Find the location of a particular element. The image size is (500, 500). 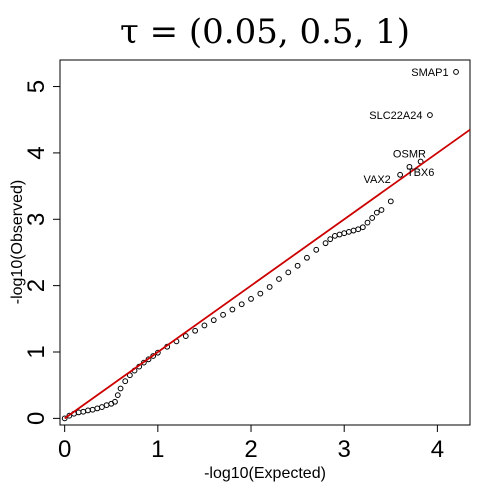

annotation-label: OSMR is located at coordinates (409, 155).